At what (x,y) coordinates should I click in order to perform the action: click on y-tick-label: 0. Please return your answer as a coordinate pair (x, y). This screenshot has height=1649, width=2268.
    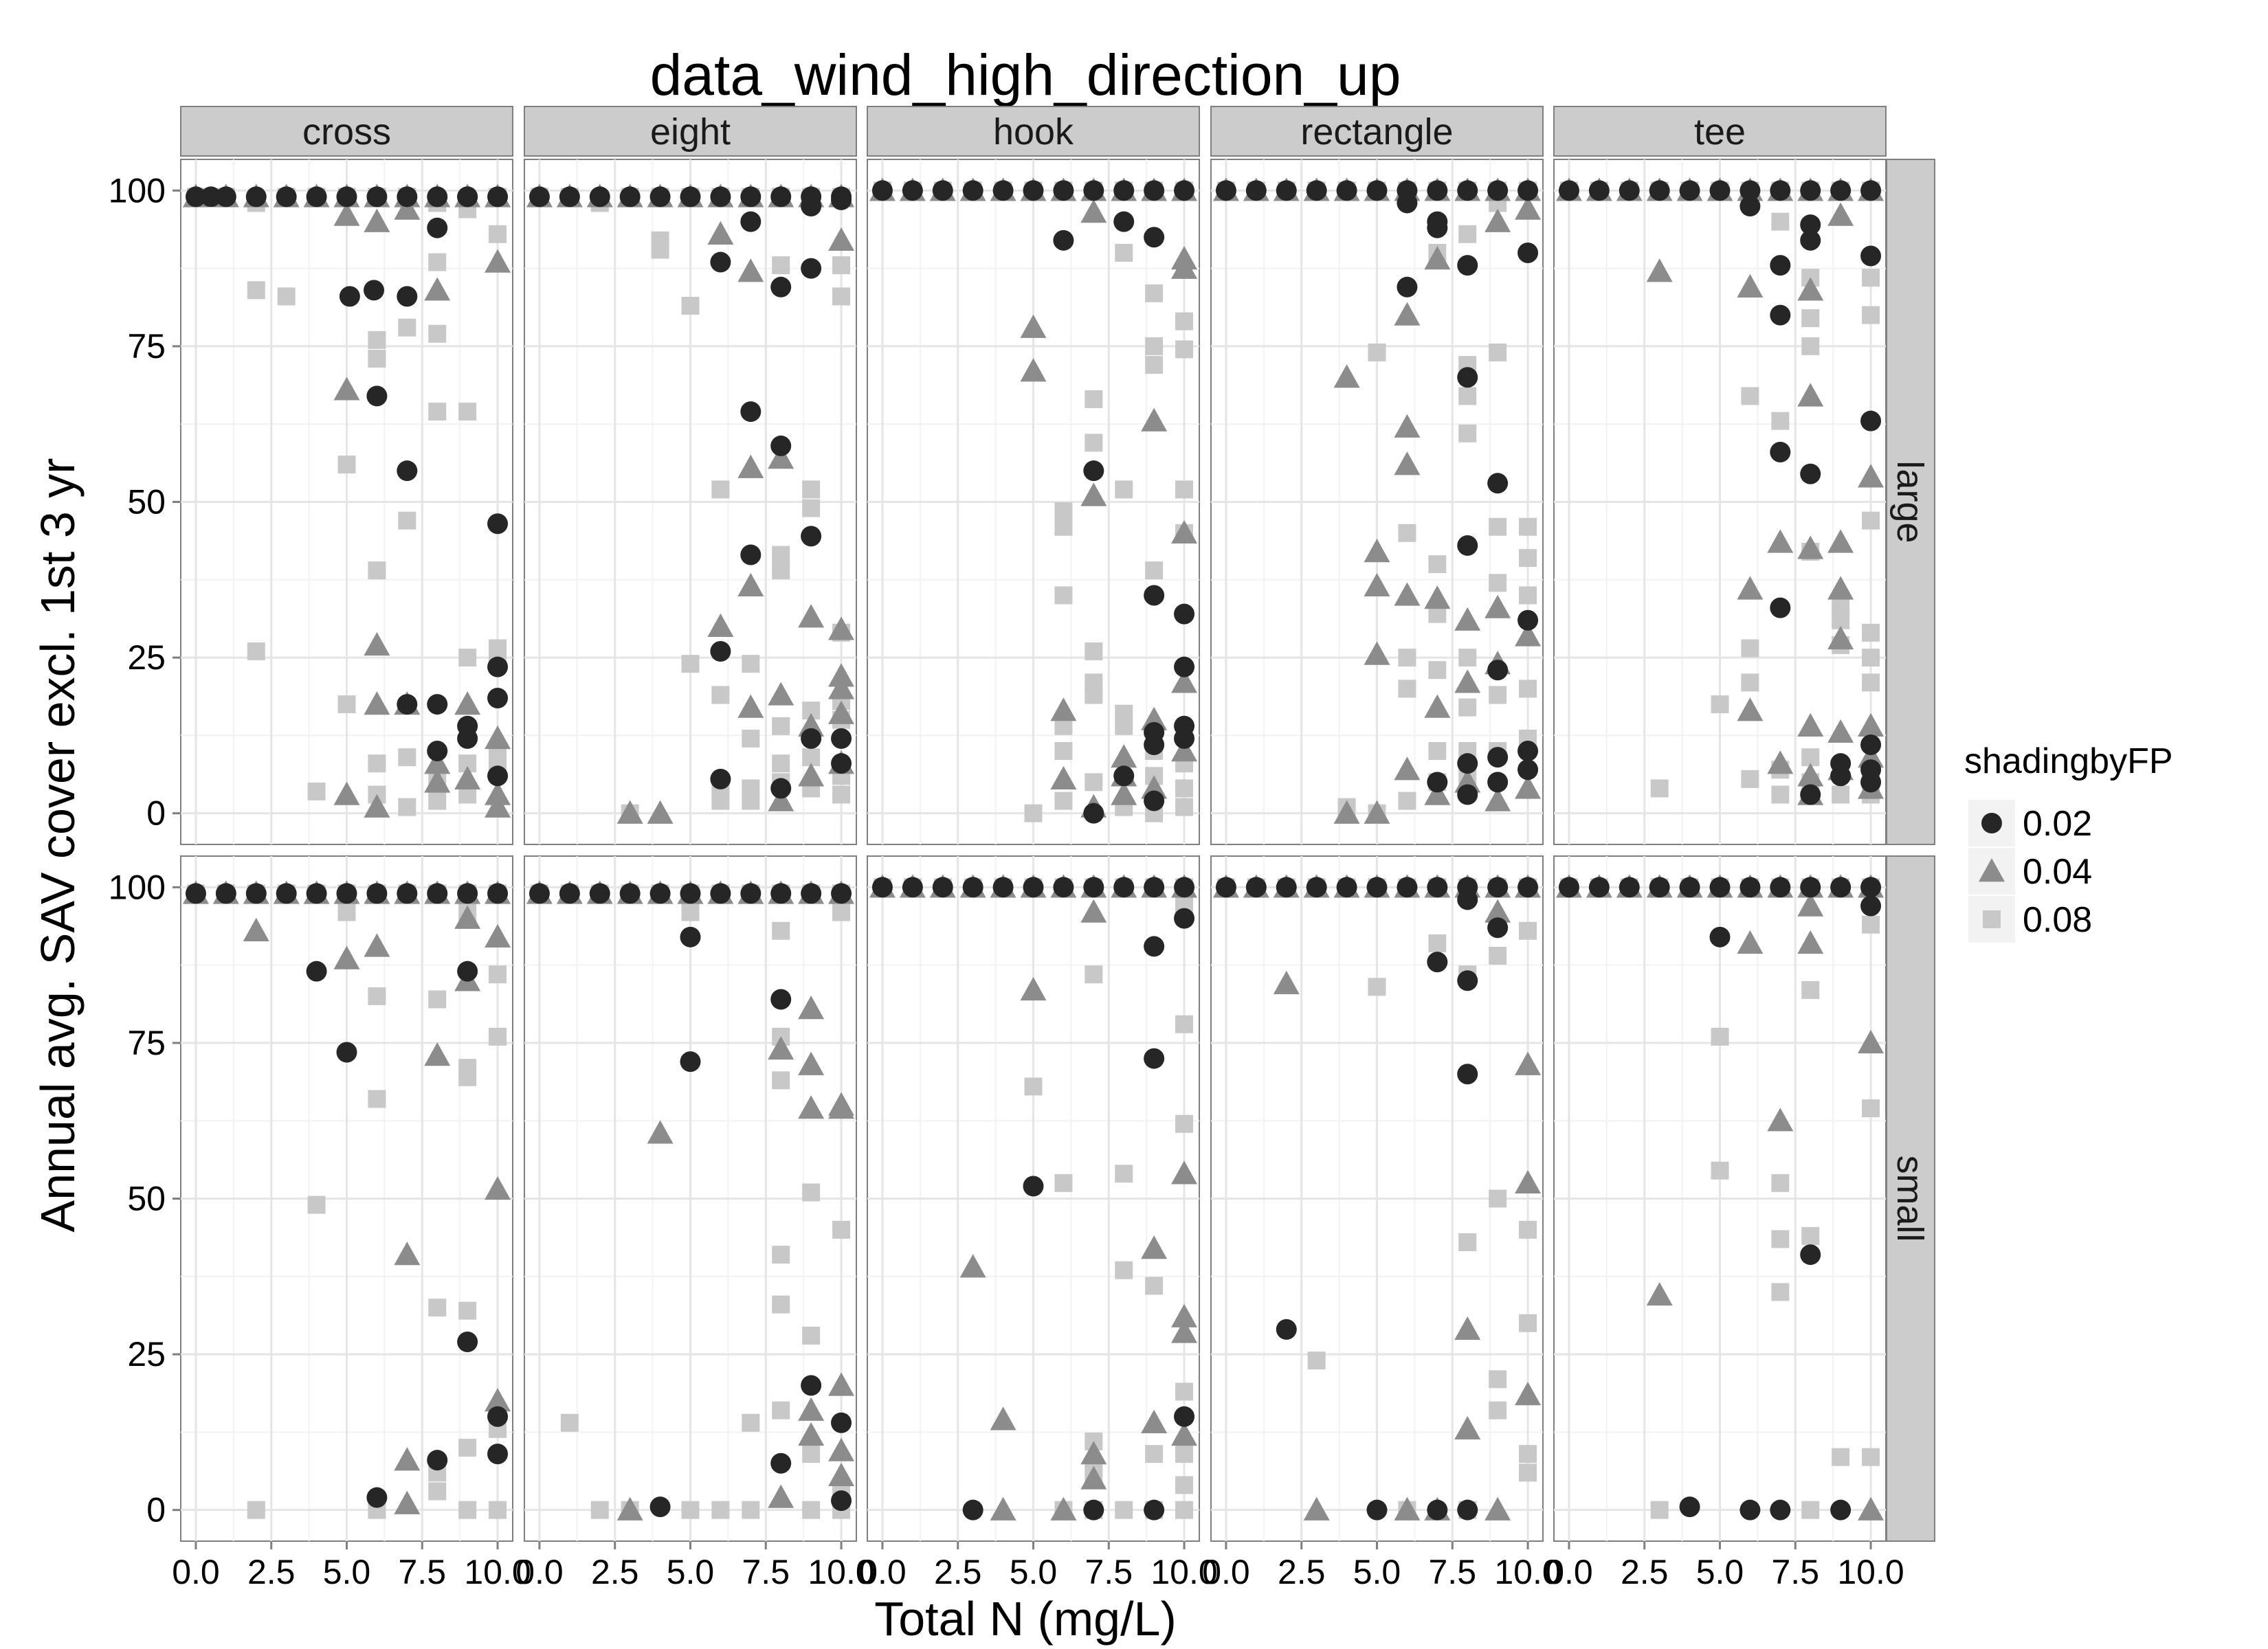
    Looking at the image, I should click on (156, 813).